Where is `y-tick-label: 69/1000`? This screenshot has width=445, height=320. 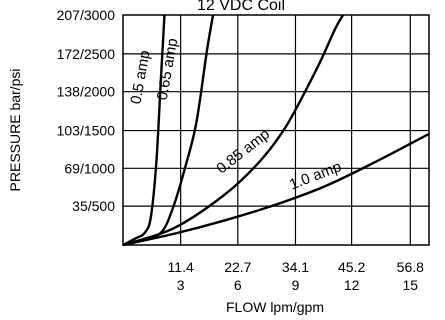 y-tick-label: 69/1000 is located at coordinates (89, 168).